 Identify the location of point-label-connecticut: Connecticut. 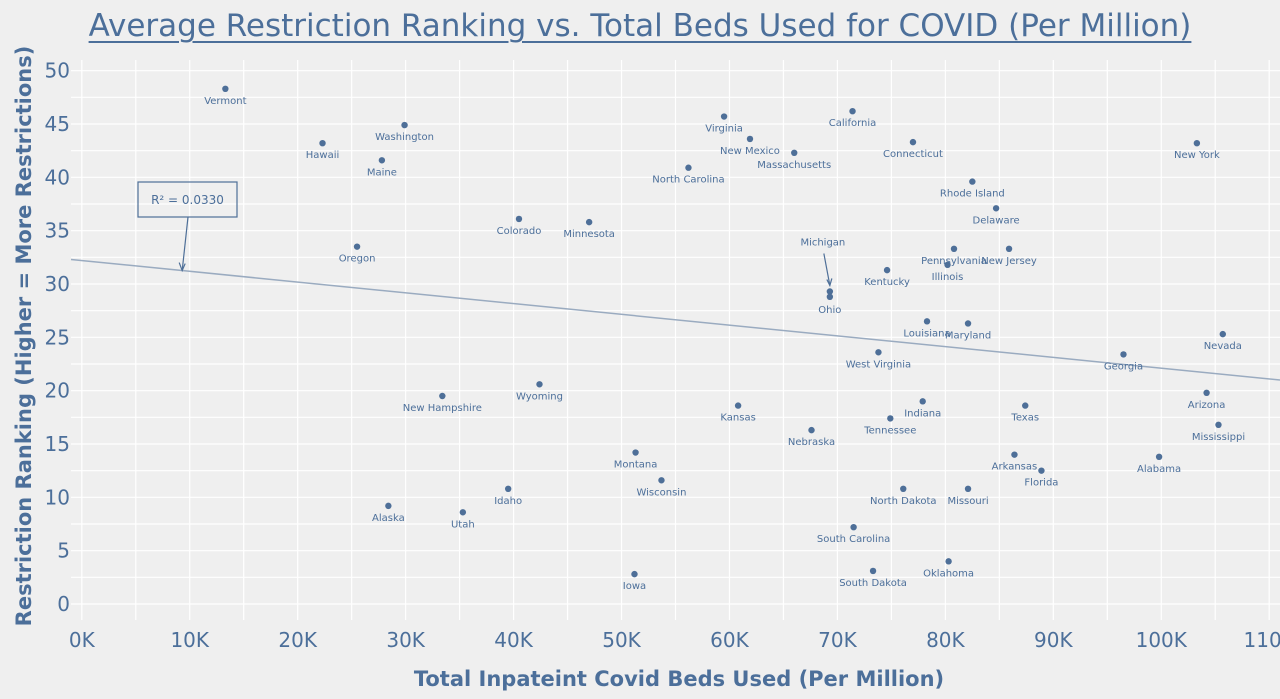
(913, 154).